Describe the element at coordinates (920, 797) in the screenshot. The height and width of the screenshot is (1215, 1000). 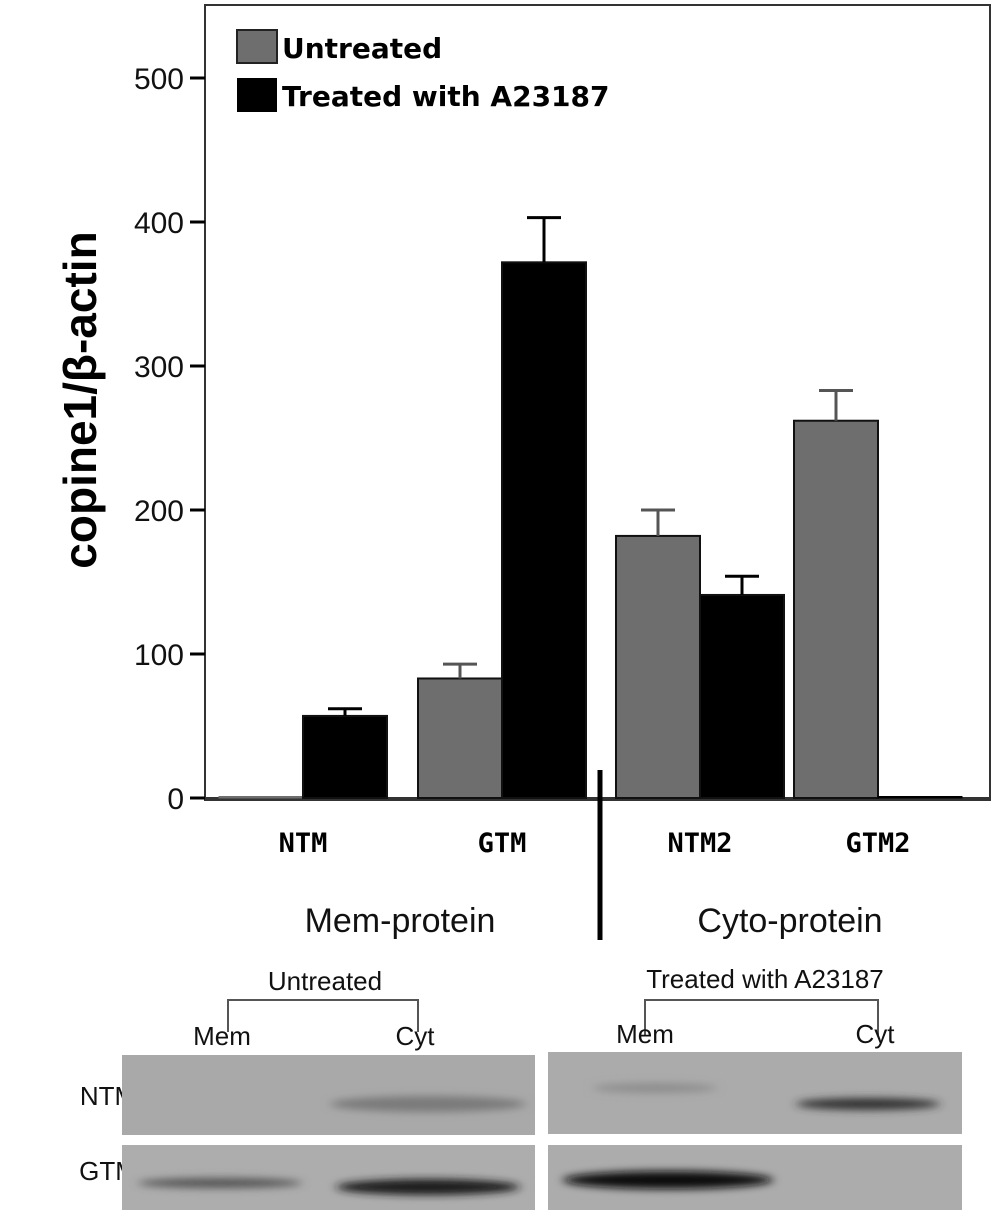
I see `bar-gtm2-treated` at that location.